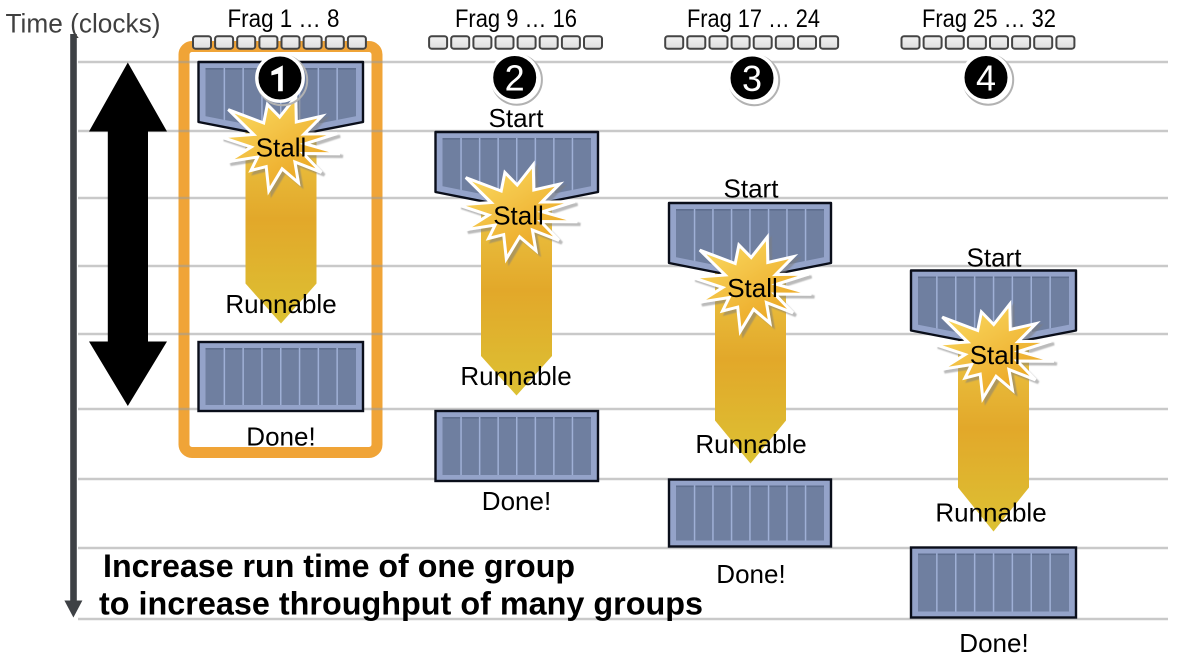  Describe the element at coordinates (284, 19) in the screenshot. I see `svg-text: Frag 1 … 8` at that location.